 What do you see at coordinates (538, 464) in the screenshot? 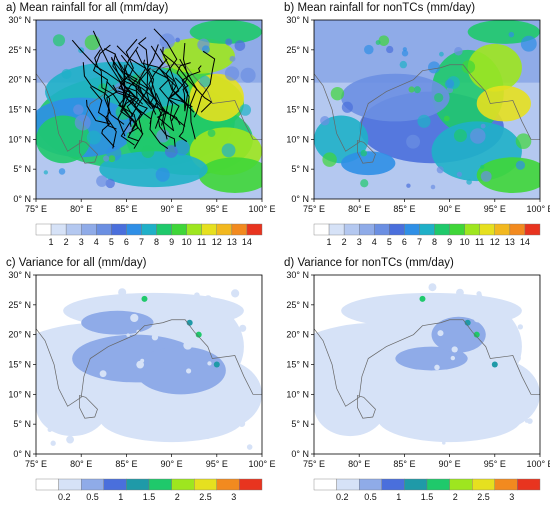
I see `x-tick-label: 100° E` at bounding box center [538, 464].